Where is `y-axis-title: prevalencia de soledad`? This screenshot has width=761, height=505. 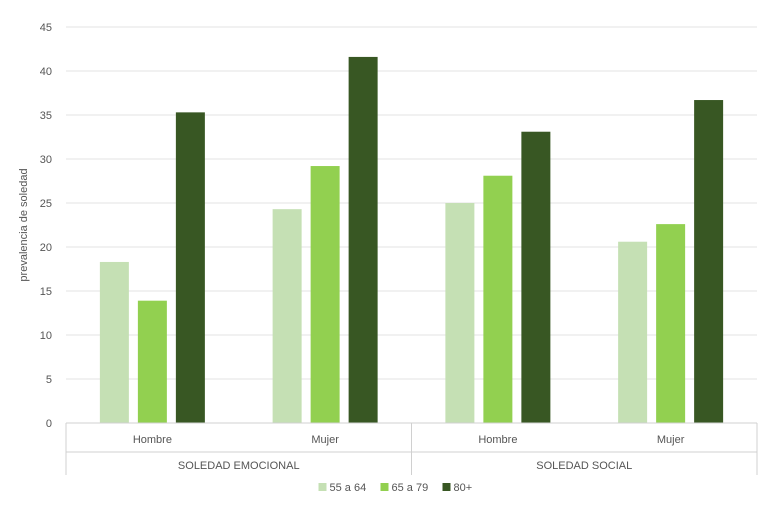
y-axis-title: prevalencia de soledad is located at coordinates (24, 224).